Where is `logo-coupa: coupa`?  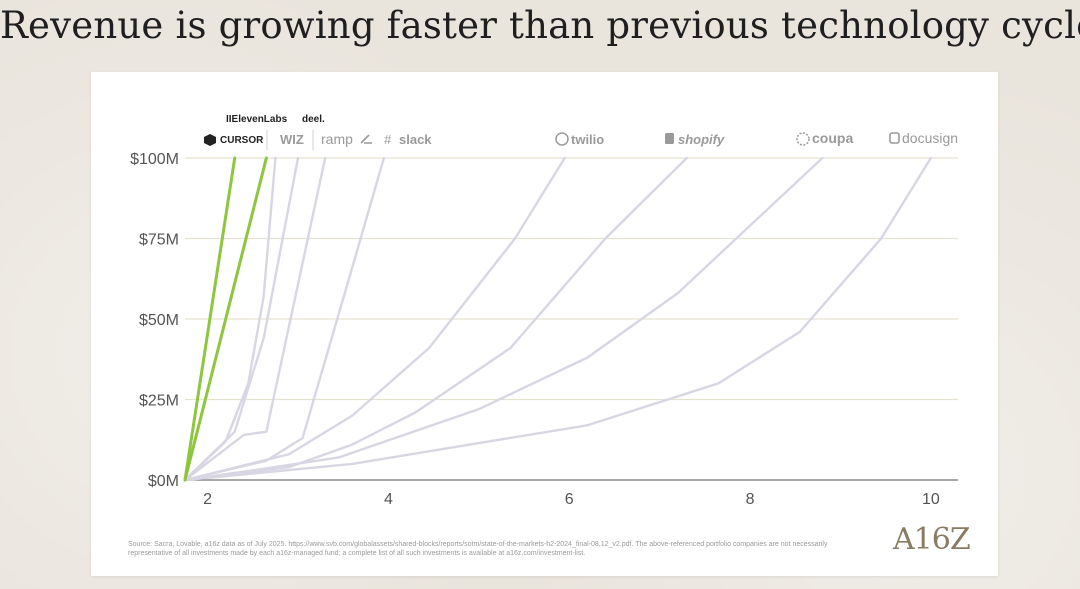
logo-coupa: coupa is located at coordinates (824, 138).